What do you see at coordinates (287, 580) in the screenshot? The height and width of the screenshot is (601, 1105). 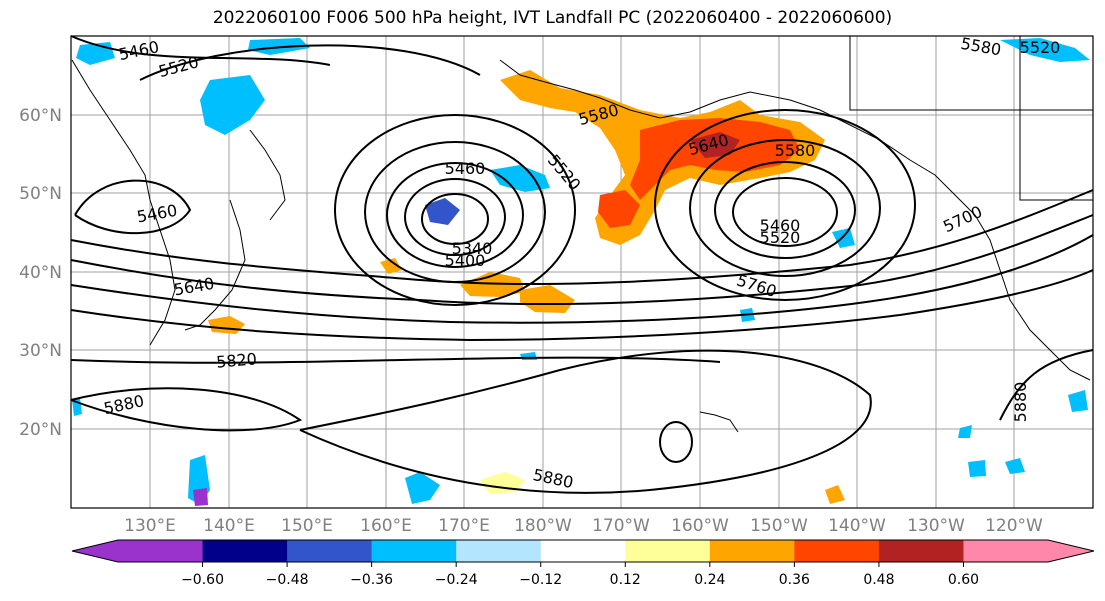 I see `colorbar-tick-label: −0.48` at bounding box center [287, 580].